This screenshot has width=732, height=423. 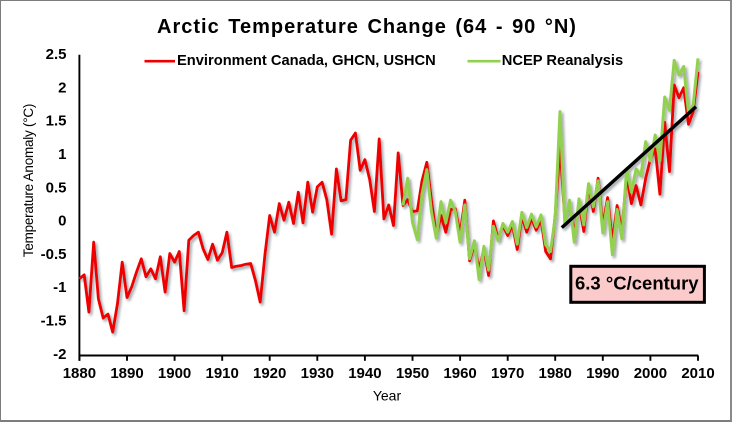 What do you see at coordinates (126, 373) in the screenshot?
I see `svg-text: 1890` at bounding box center [126, 373].